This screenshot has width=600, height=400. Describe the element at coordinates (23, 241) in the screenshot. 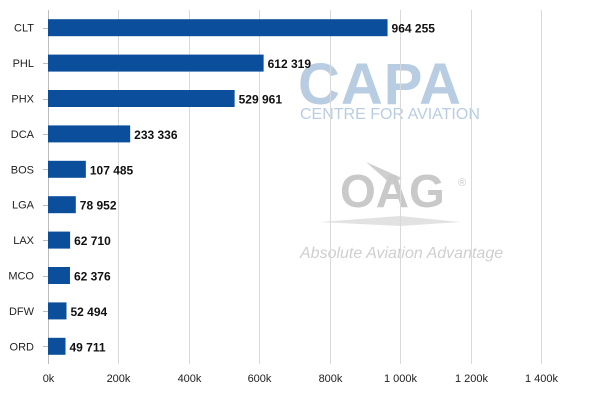

I see `category-label: LAX` at that location.